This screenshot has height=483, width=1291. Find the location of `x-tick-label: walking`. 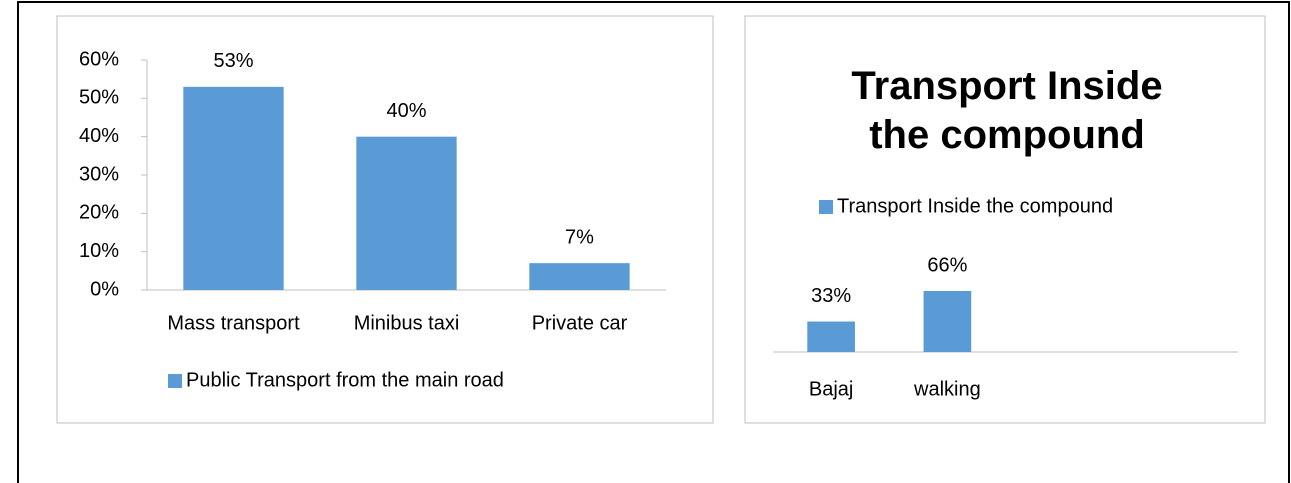

x-tick-label: walking is located at coordinates (947, 389).